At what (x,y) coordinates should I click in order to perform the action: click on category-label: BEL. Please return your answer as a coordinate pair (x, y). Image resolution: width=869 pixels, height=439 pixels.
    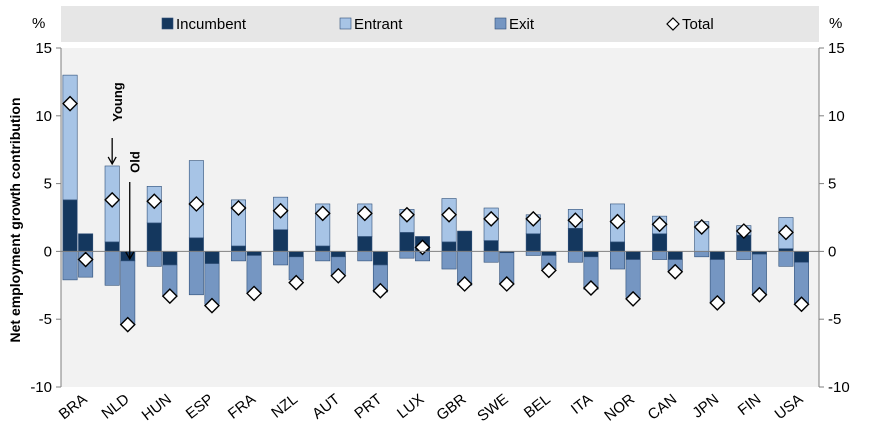
    Looking at the image, I should click on (537, 406).